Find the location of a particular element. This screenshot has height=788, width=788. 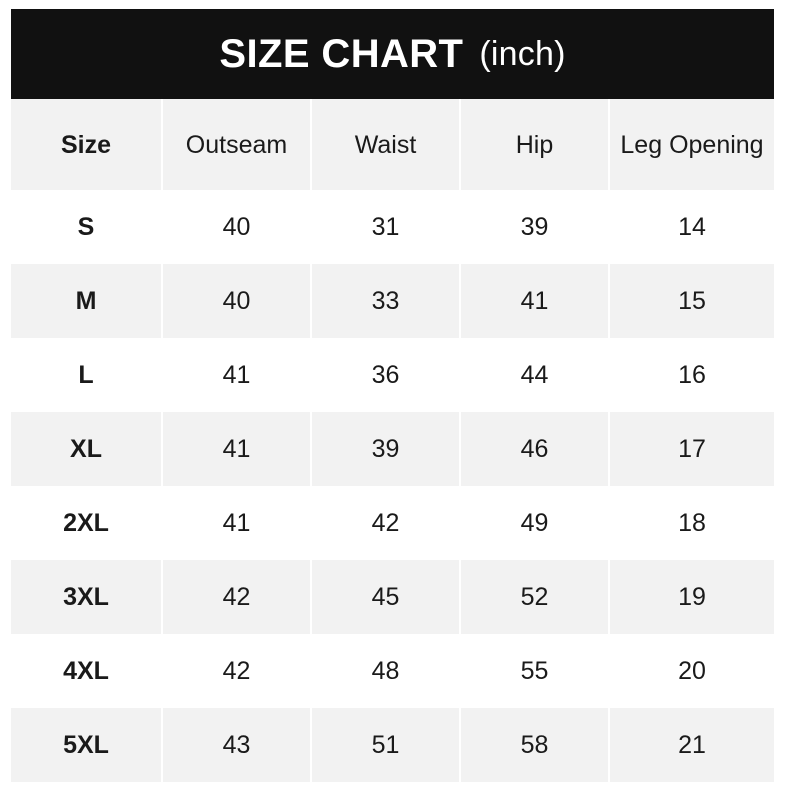

column-header-leg-opening: Leg Opening is located at coordinates (692, 144).